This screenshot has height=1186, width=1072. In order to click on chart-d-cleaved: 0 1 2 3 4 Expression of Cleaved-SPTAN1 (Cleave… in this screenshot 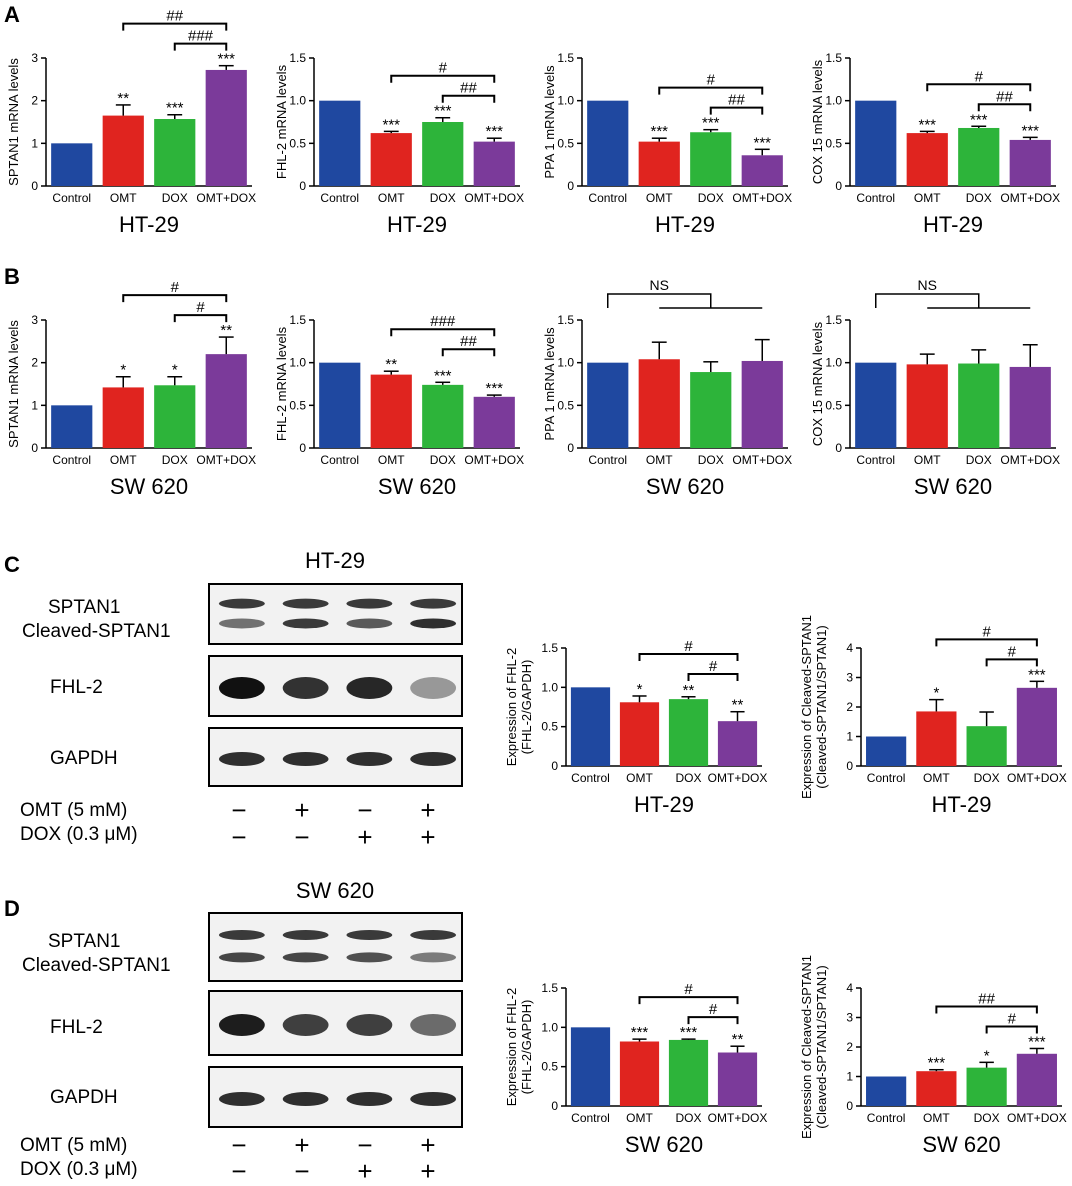, I will do `click(933, 1056)`.